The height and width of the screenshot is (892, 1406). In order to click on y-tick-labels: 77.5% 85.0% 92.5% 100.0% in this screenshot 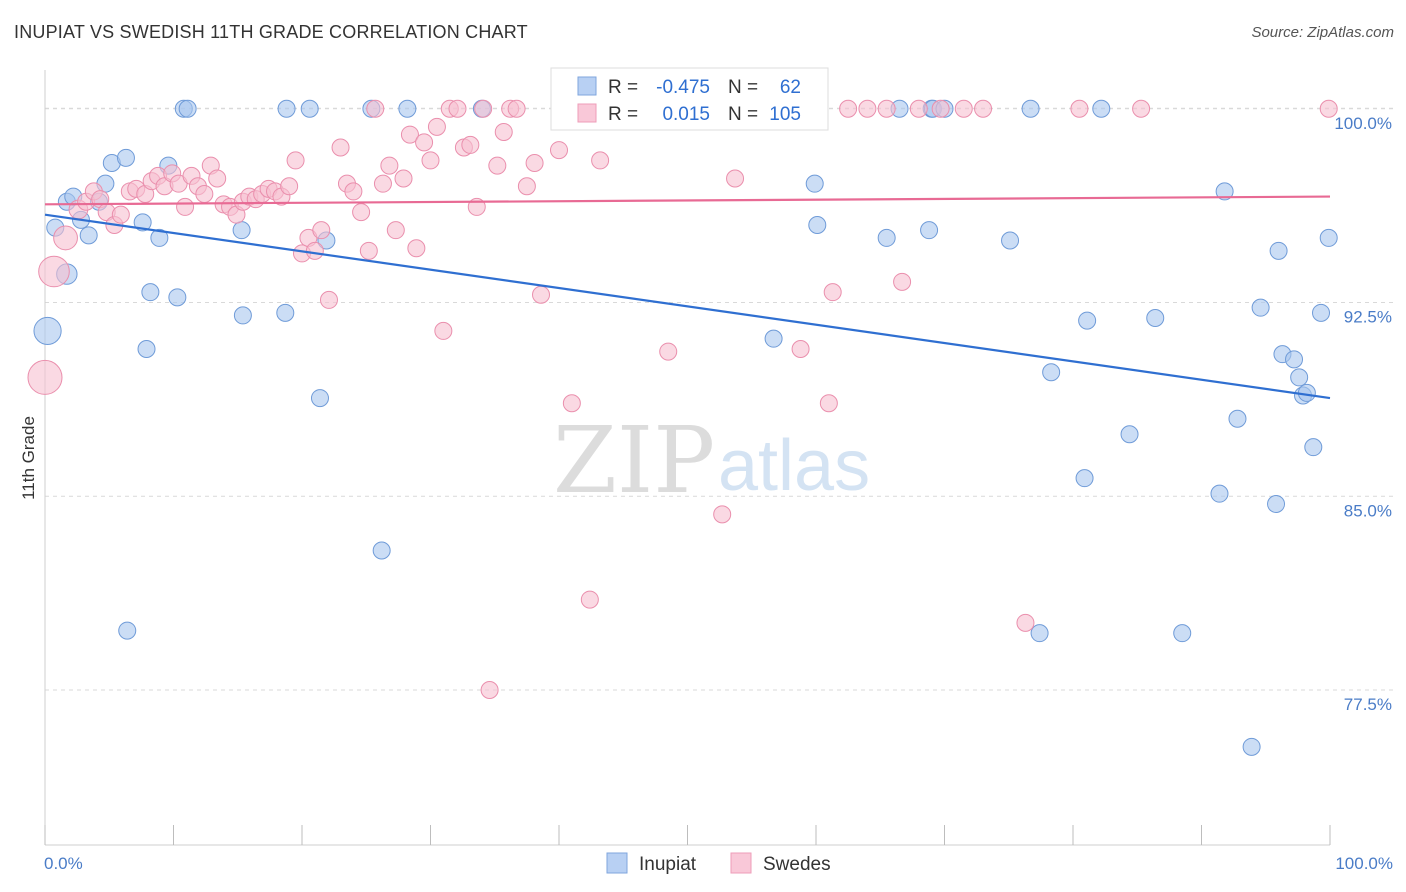, I will do `click(1363, 414)`.